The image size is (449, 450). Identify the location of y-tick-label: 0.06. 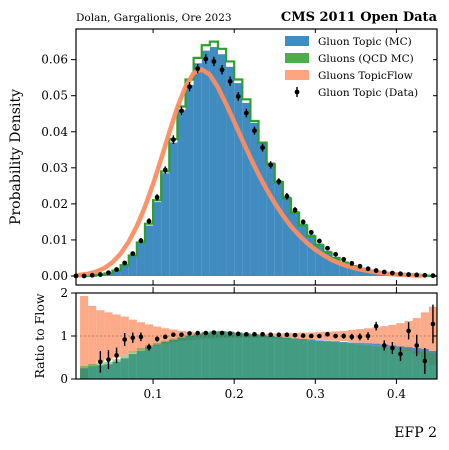
(54, 60).